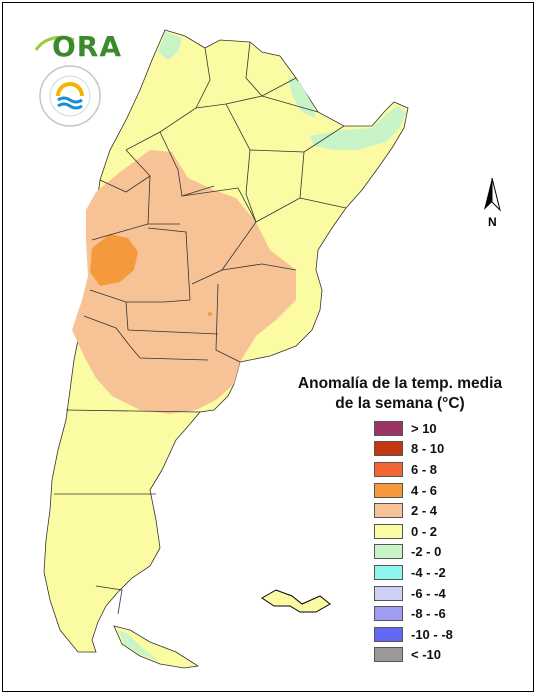 The width and height of the screenshot is (538, 696). I want to click on legend-label: -10 - -8, so click(432, 634).